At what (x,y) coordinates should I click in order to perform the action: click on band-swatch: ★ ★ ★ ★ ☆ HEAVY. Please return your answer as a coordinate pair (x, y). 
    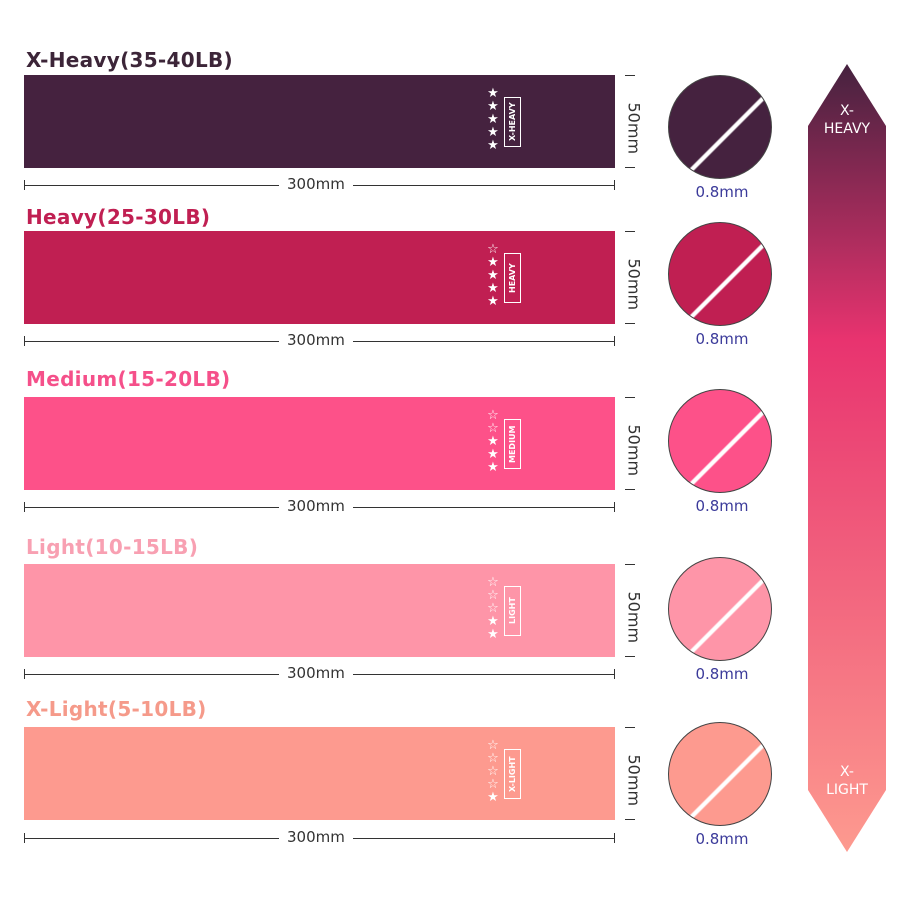
    Looking at the image, I should click on (319, 277).